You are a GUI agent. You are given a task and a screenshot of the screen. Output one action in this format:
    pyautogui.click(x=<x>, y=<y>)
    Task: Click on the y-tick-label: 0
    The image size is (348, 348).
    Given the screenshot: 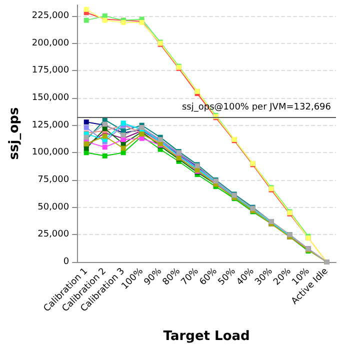 What is the action you would take?
    pyautogui.click(x=66, y=262)
    